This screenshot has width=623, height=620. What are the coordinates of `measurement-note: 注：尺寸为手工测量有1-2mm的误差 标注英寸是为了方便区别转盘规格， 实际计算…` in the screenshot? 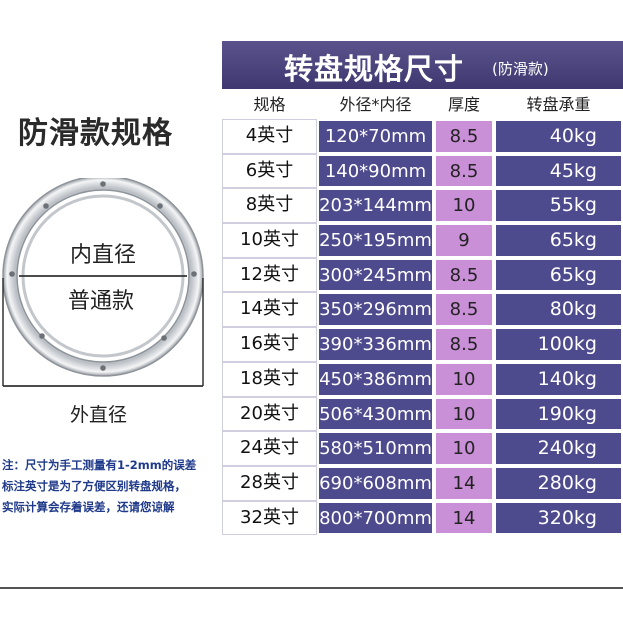 It's located at (109, 486).